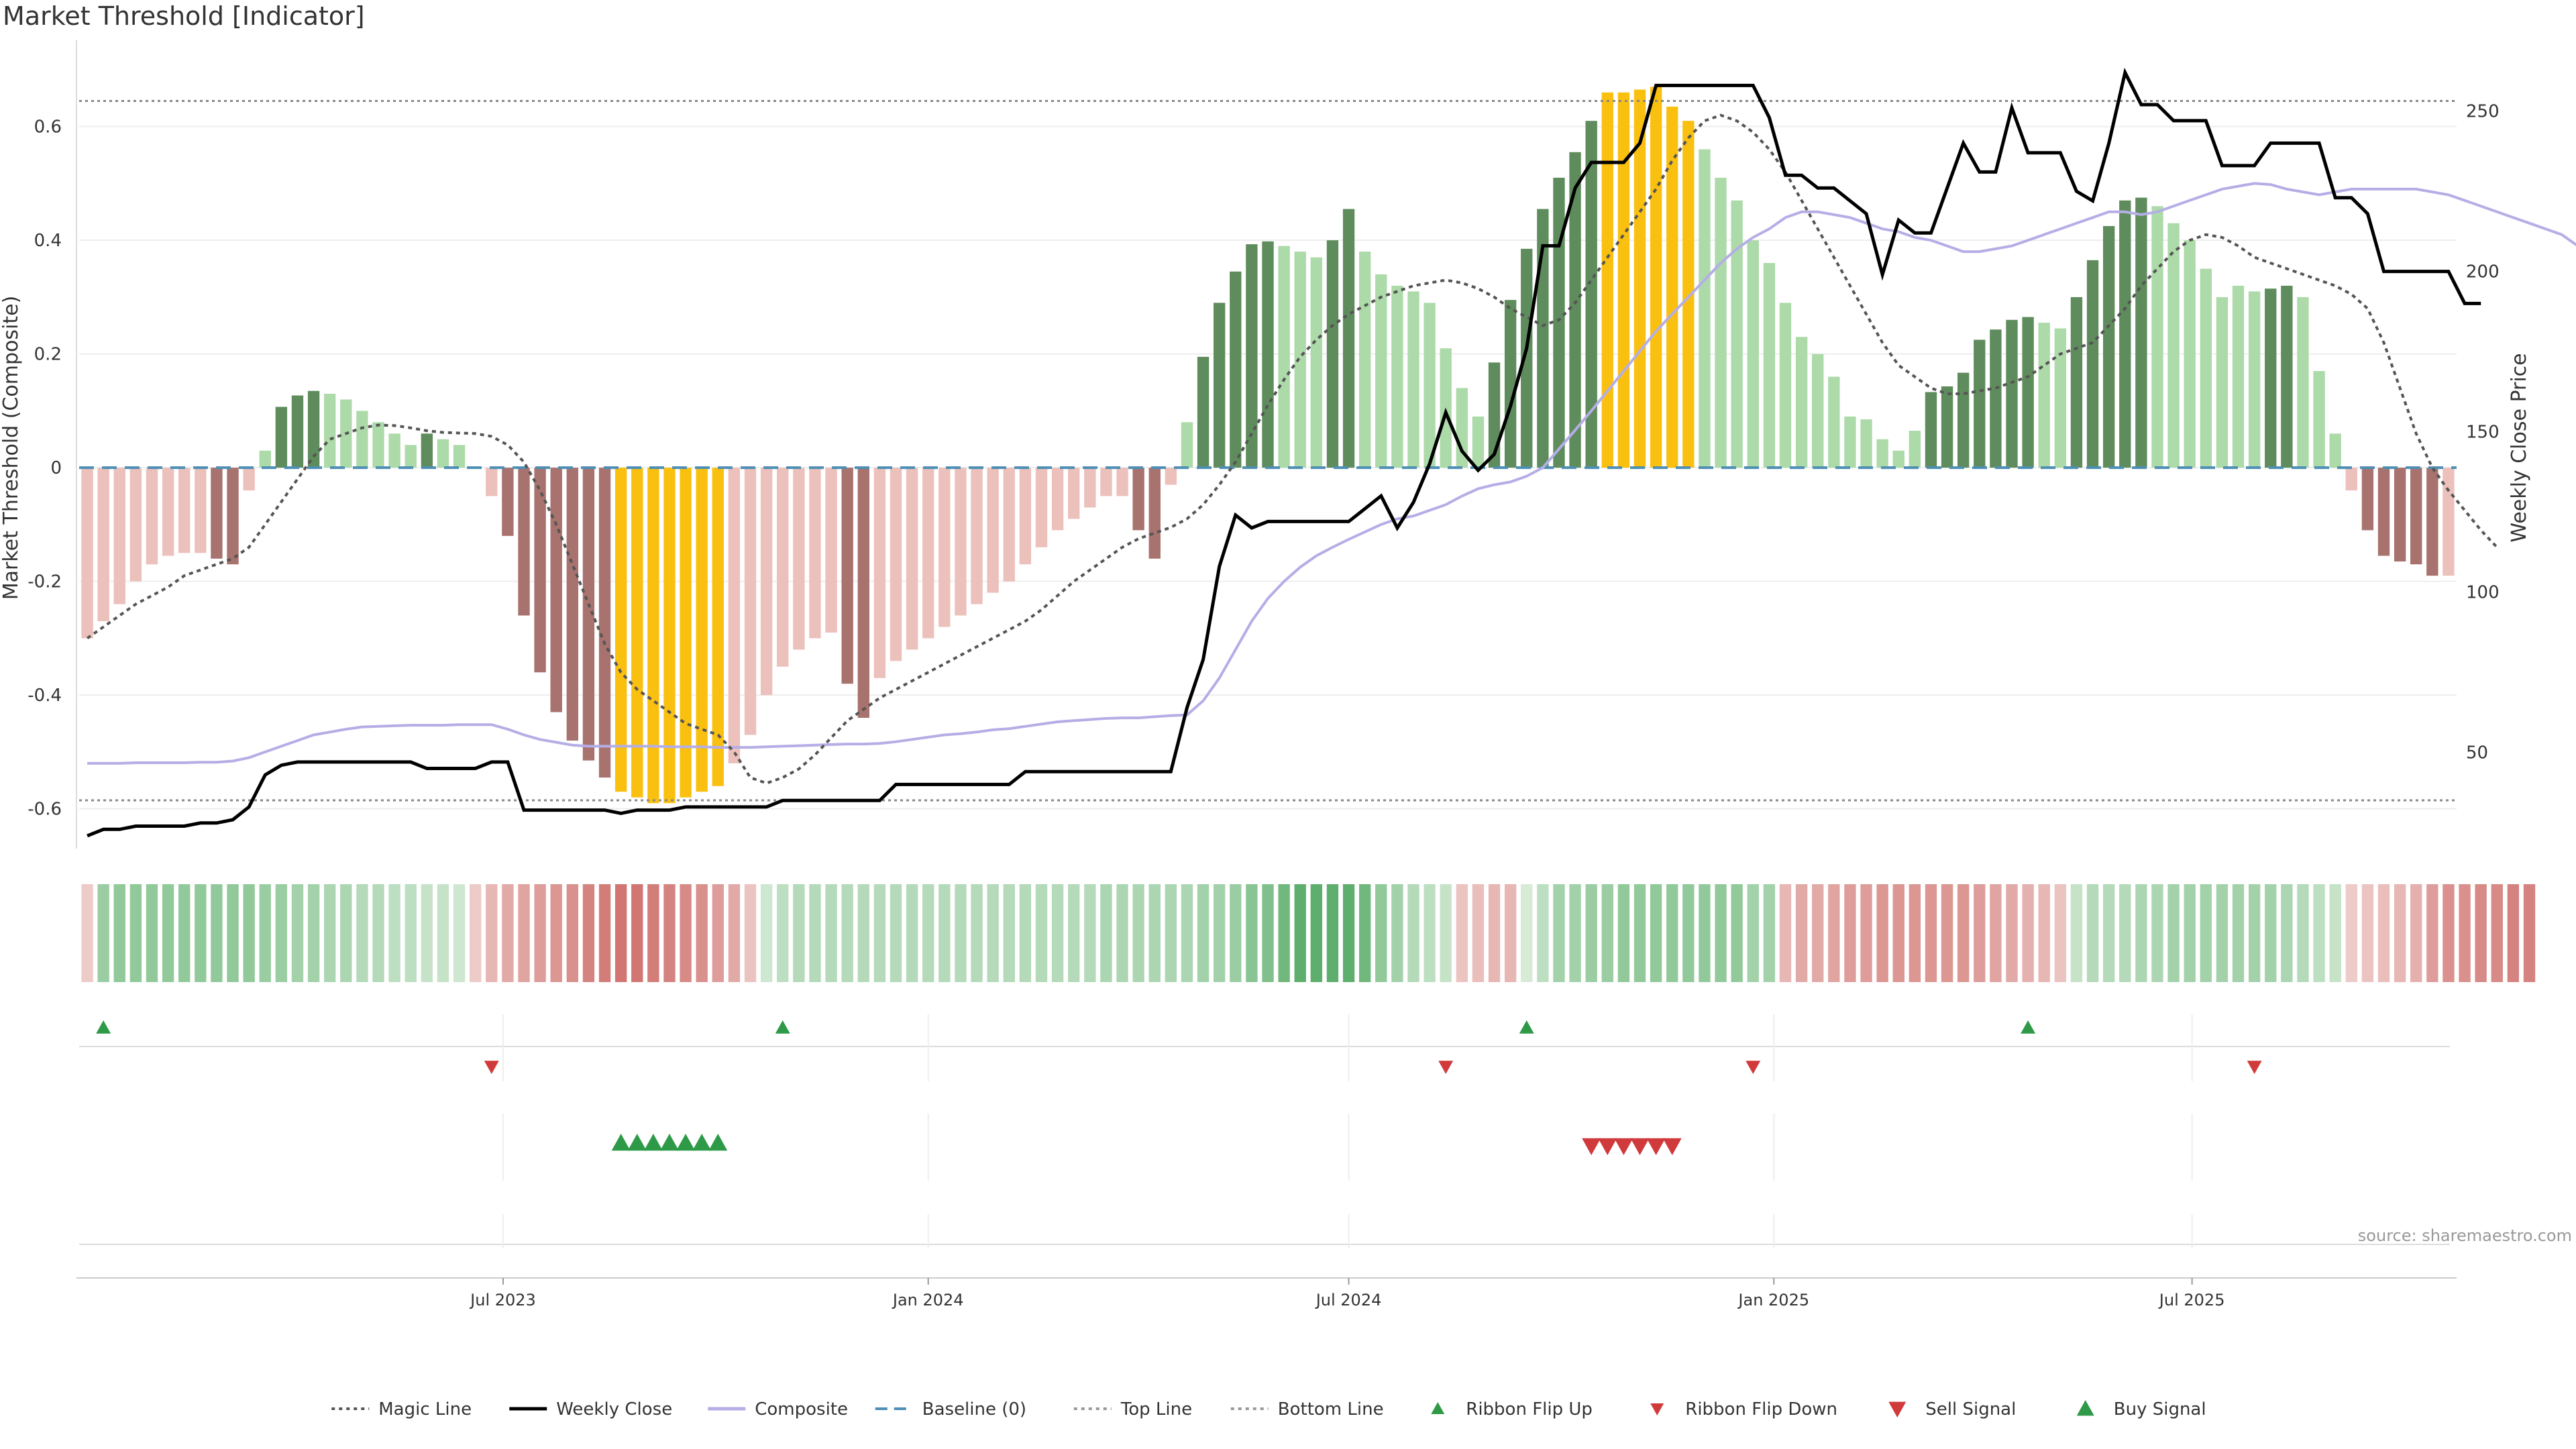 The height and width of the screenshot is (1449, 2576). I want to click on legend-item: Ribbon Flip Up, so click(1512, 1409).